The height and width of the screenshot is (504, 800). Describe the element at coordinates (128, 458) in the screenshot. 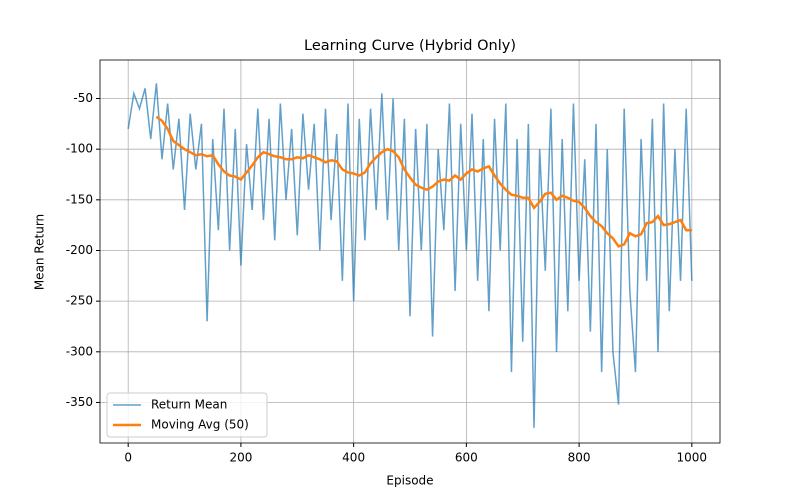

I see `x-tick-label: 0` at that location.